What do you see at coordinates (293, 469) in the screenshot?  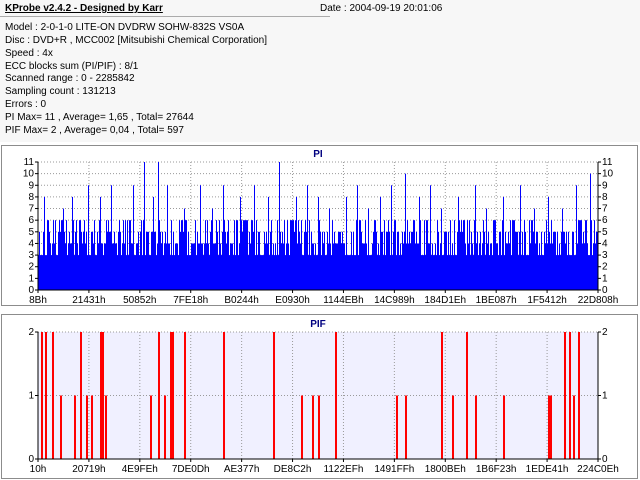 I see `x-tick-label: DE8C2h` at bounding box center [293, 469].